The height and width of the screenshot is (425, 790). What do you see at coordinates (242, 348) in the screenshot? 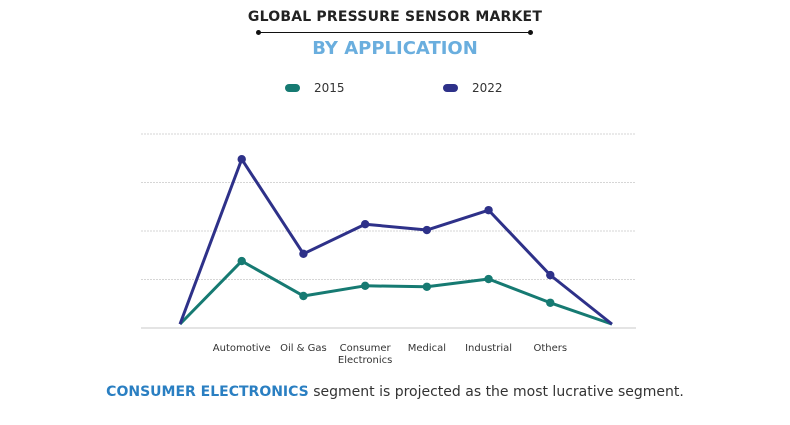
I see `x-tick-label: Automotive` at bounding box center [242, 348].